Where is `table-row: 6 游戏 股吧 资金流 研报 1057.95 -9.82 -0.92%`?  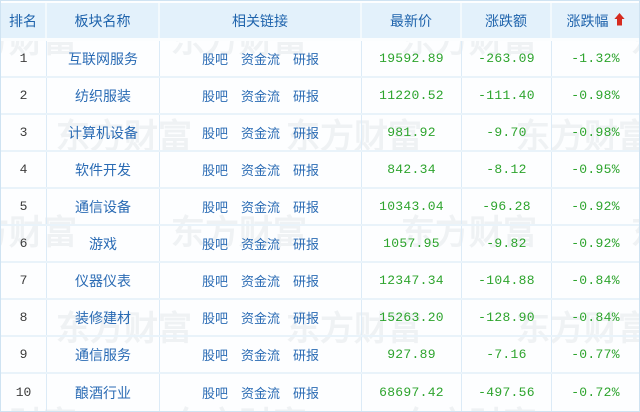 table-row: 6 游戏 股吧 资金流 研报 1057.95 -9.82 -0.92% is located at coordinates (320, 244).